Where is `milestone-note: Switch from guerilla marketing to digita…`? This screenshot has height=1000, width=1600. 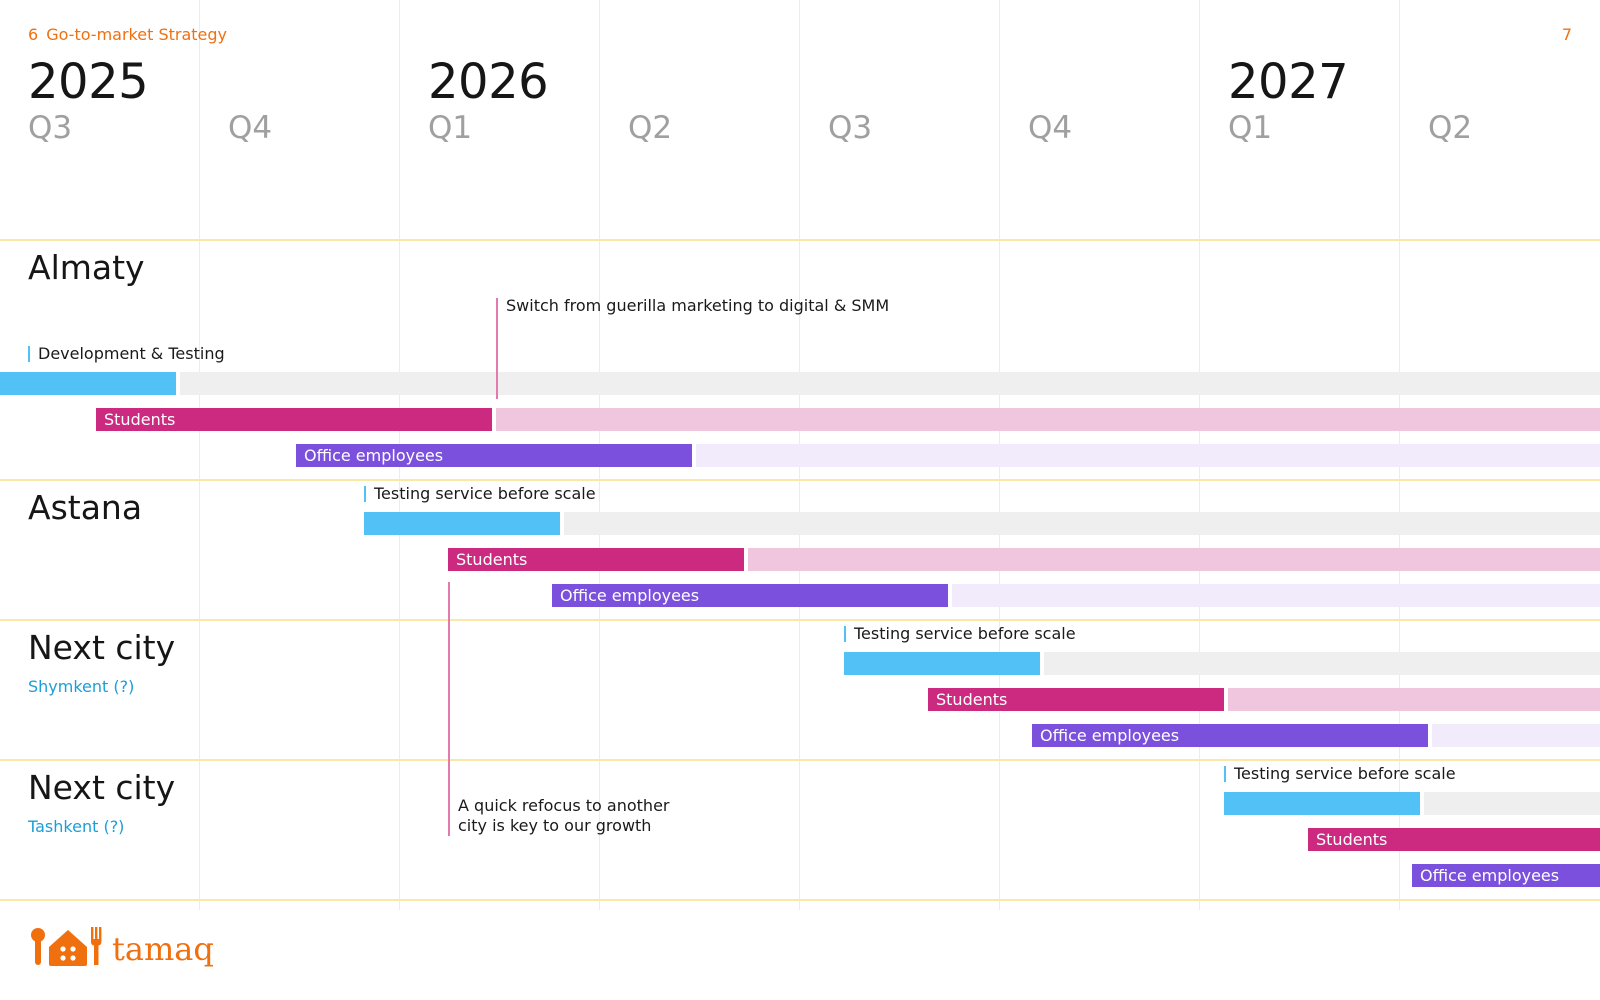
milestone-note: Switch from guerilla marketing to digita… is located at coordinates (698, 305).